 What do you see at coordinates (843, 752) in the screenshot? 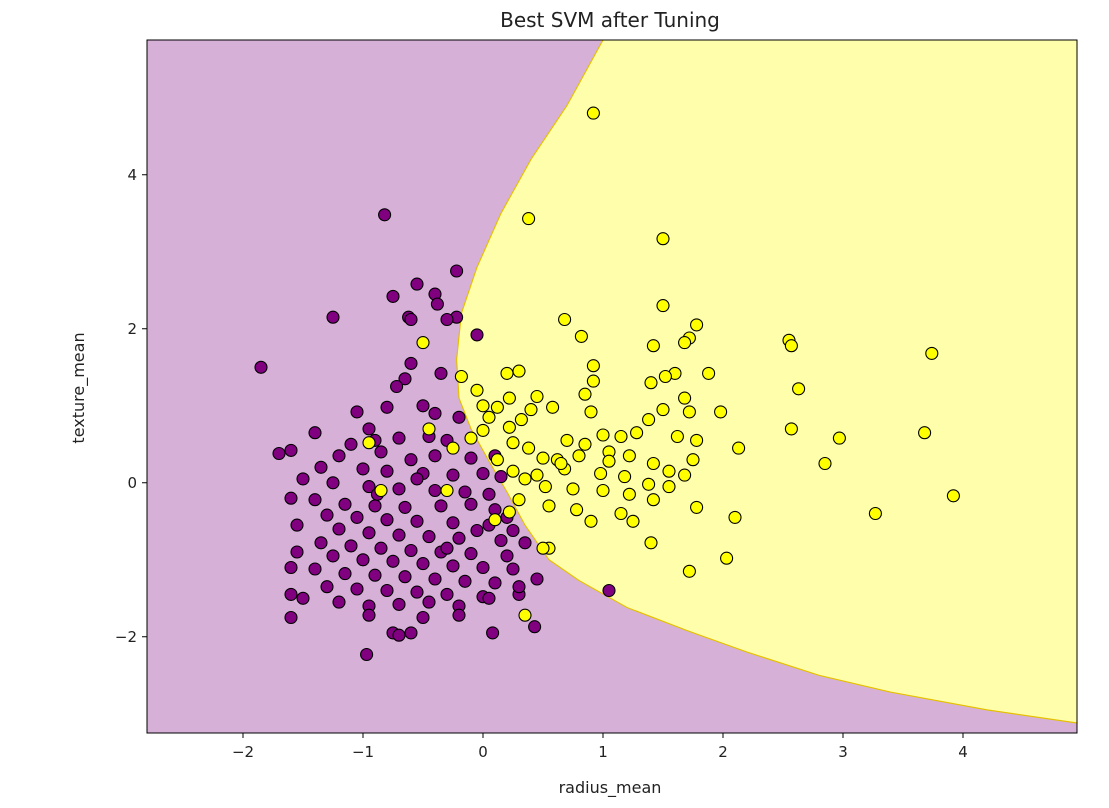
I see `x-tick-label: 3` at bounding box center [843, 752].